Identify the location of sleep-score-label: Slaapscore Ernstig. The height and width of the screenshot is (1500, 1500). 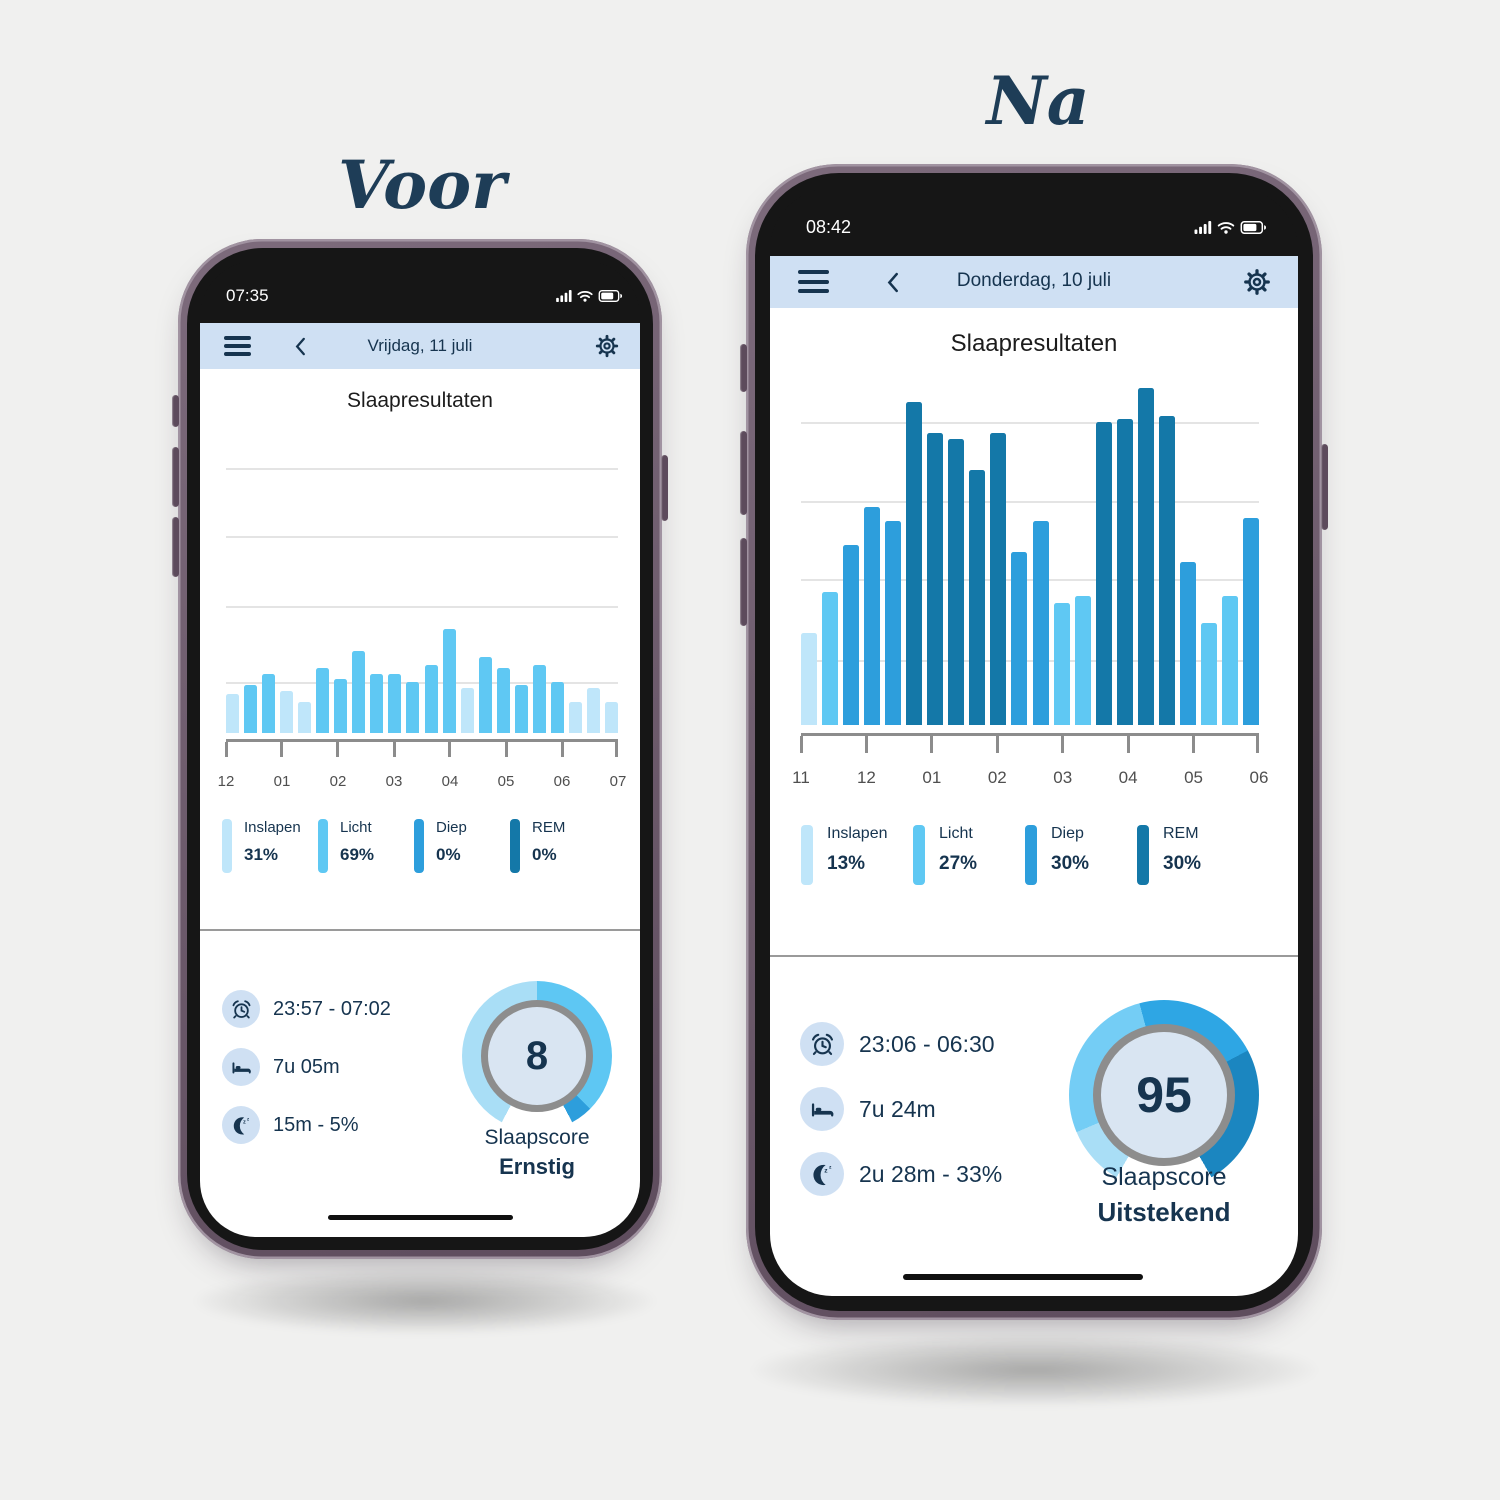
(537, 1153).